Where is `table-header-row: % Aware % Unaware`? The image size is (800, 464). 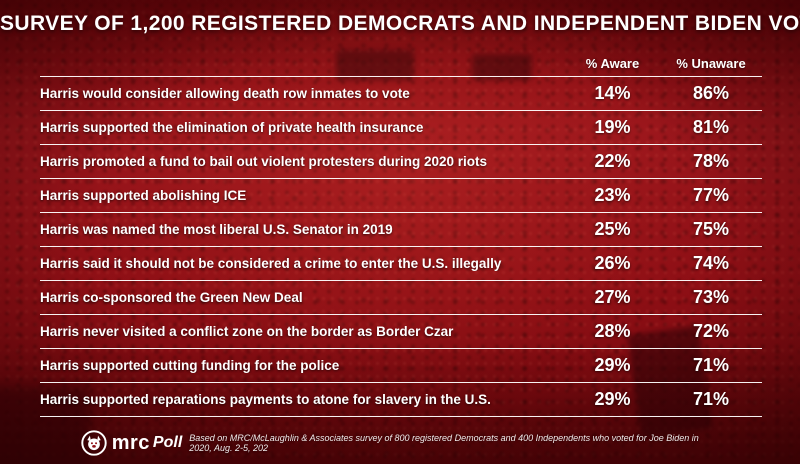
table-header-row: % Aware % Unaware is located at coordinates (401, 63).